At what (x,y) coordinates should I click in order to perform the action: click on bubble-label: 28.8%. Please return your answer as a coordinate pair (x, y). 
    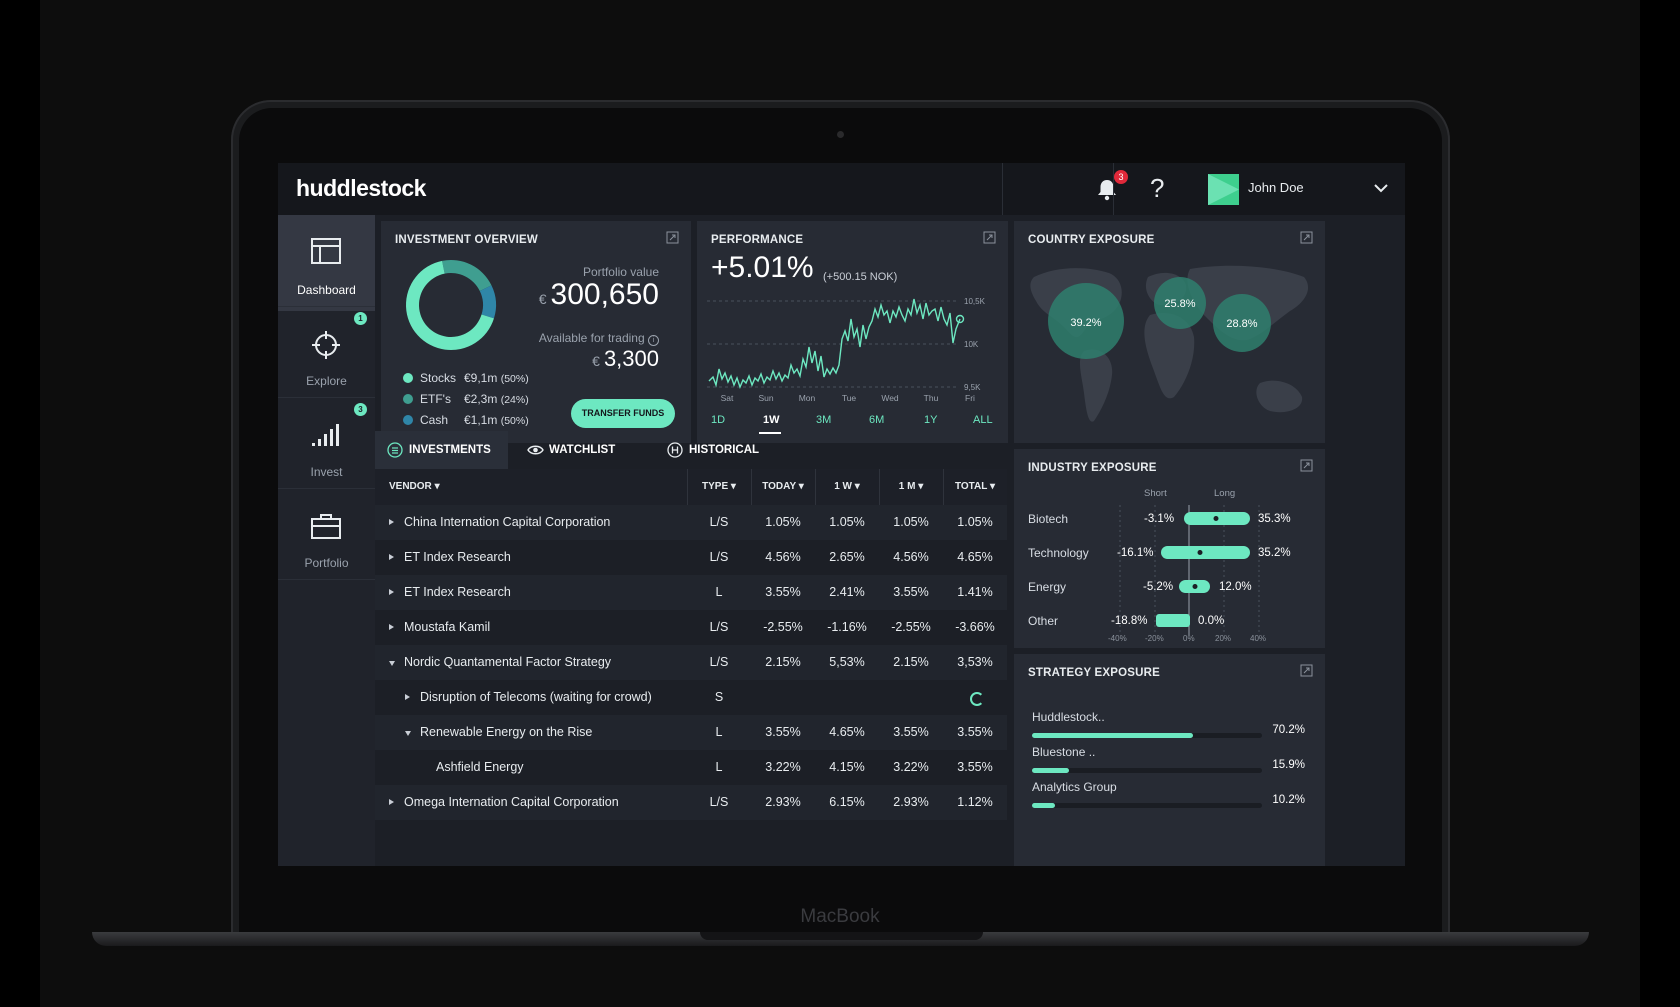
    Looking at the image, I should click on (1241, 324).